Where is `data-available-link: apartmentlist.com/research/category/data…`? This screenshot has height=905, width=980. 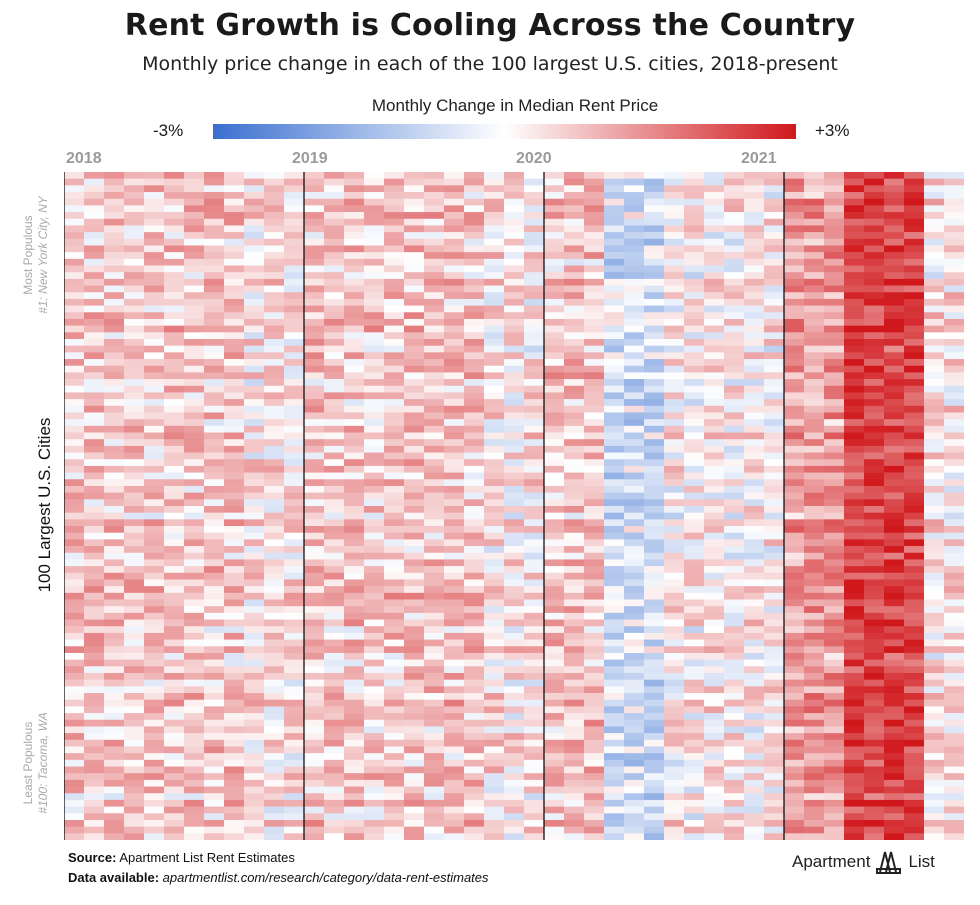 data-available-link: apartmentlist.com/research/category/data… is located at coordinates (325, 877).